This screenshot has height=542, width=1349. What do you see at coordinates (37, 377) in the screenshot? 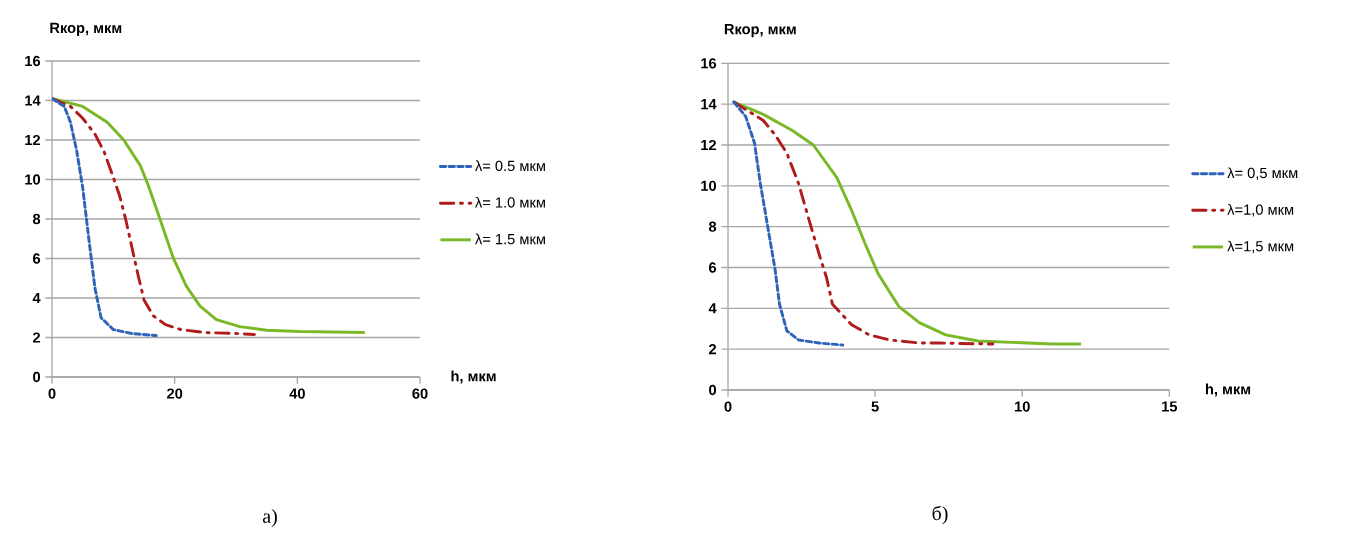
I see `y-tick-label: 0` at bounding box center [37, 377].